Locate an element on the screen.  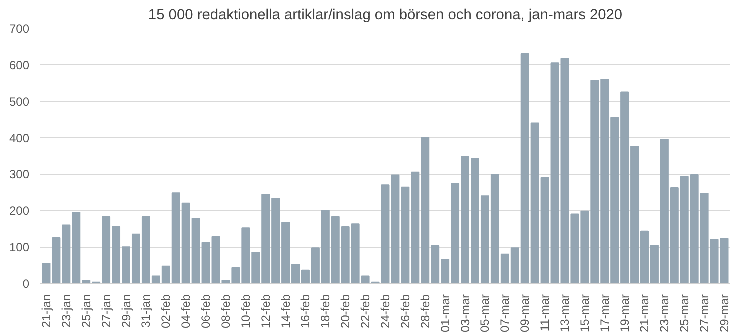
x-tick-label: 29-mar is located at coordinates (725, 313).